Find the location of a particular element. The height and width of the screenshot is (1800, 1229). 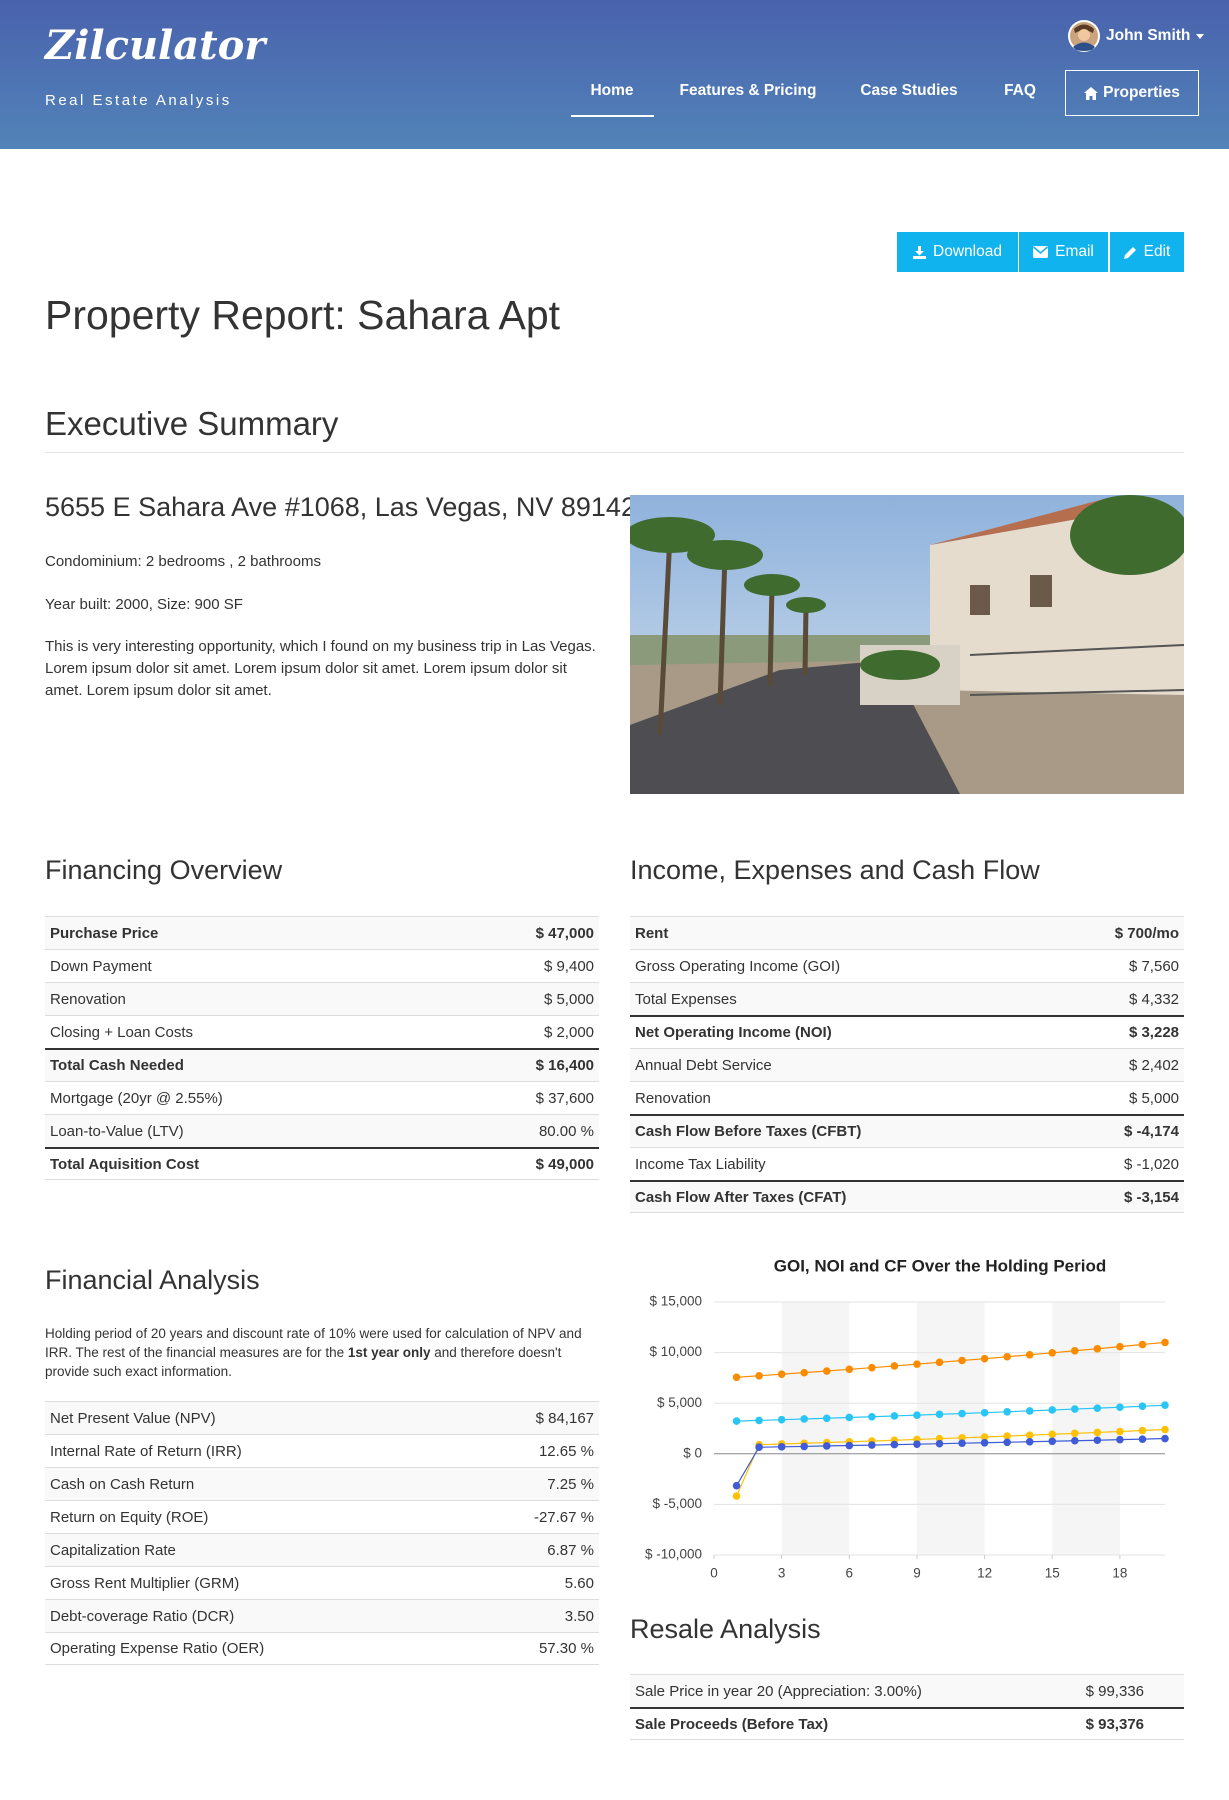

plot-band is located at coordinates (1086, 1428).